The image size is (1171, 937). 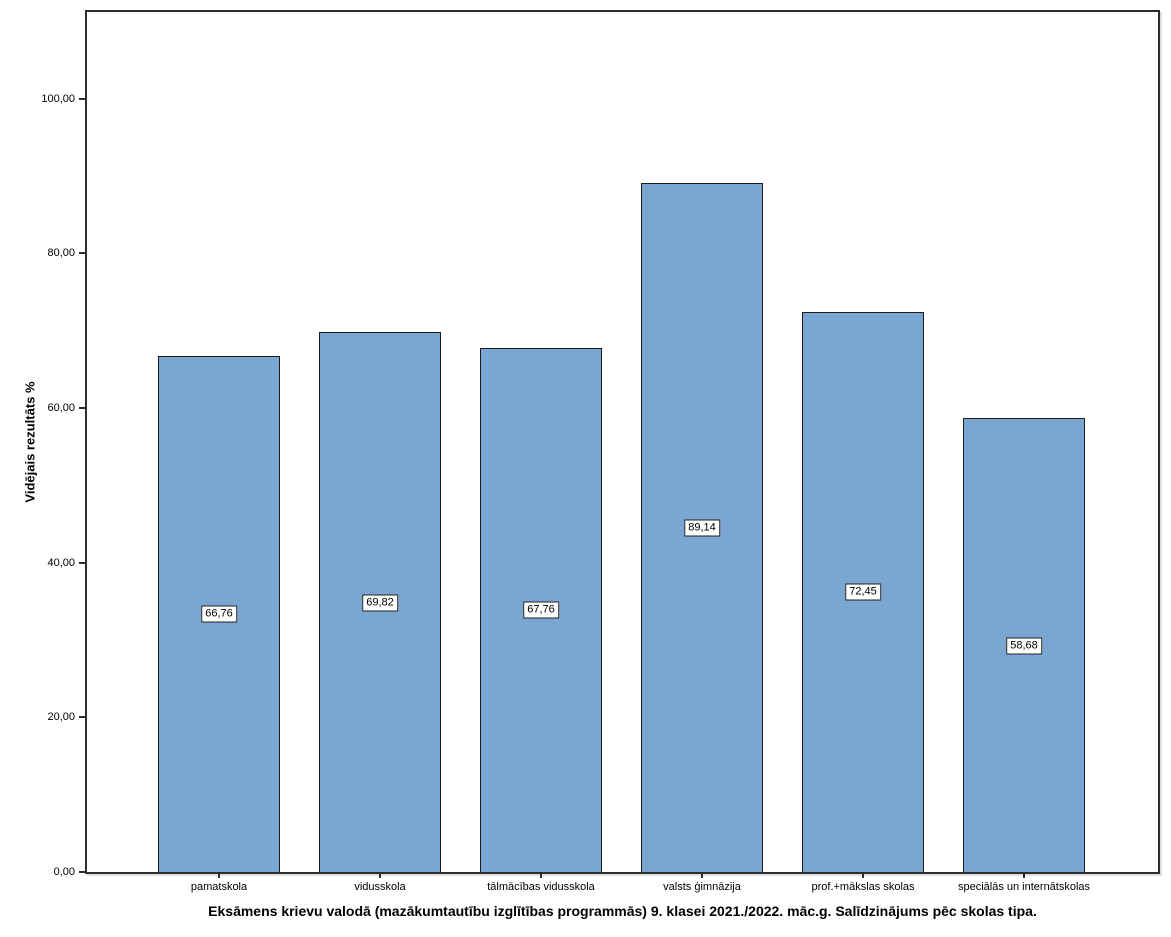 I want to click on bar: 72,45, so click(x=863, y=591).